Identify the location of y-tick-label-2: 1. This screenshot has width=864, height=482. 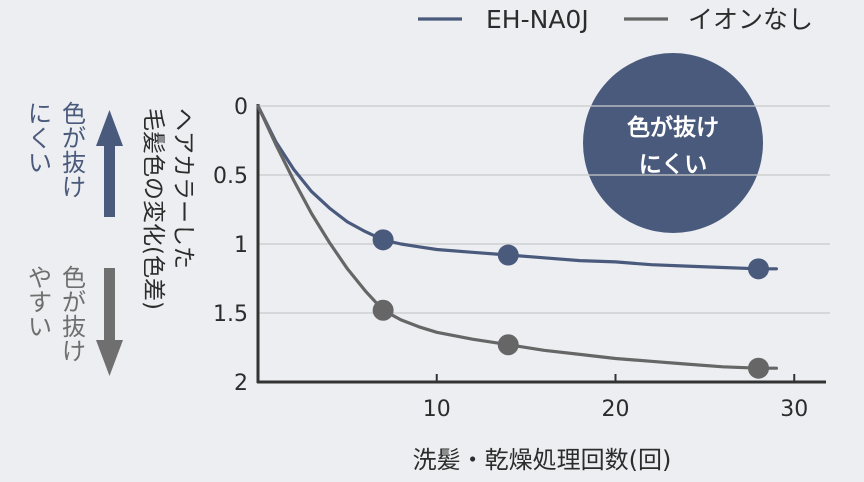
(241, 245).